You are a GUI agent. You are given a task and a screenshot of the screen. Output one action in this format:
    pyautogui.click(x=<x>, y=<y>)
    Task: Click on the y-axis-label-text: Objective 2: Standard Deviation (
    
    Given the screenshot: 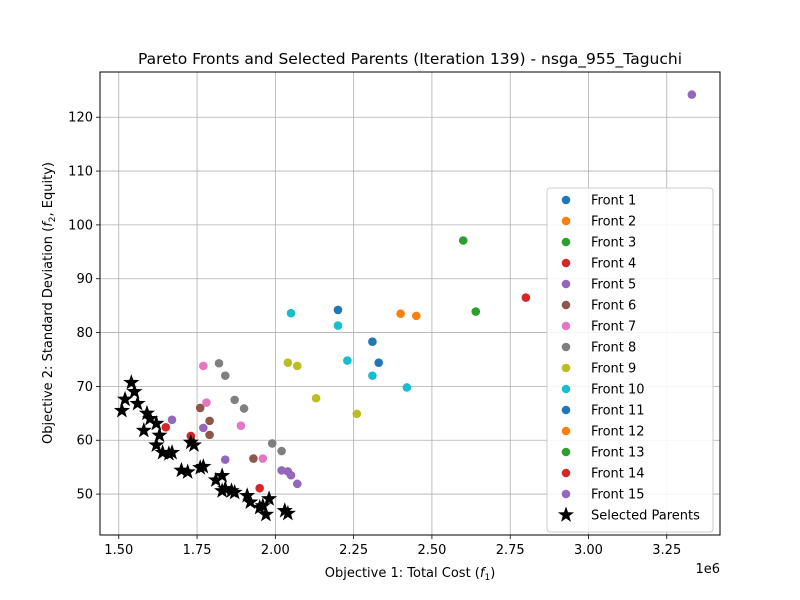 What is the action you would take?
    pyautogui.click(x=48, y=335)
    